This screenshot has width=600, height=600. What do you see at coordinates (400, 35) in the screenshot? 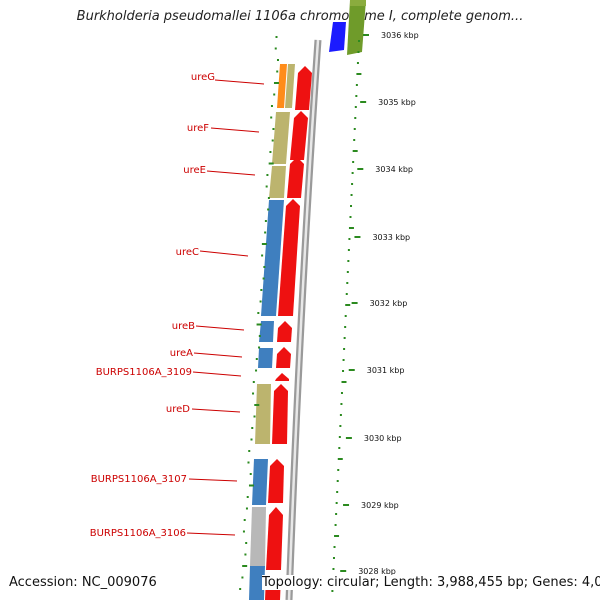
I see `scale-label: 3036 kbp` at bounding box center [400, 35].